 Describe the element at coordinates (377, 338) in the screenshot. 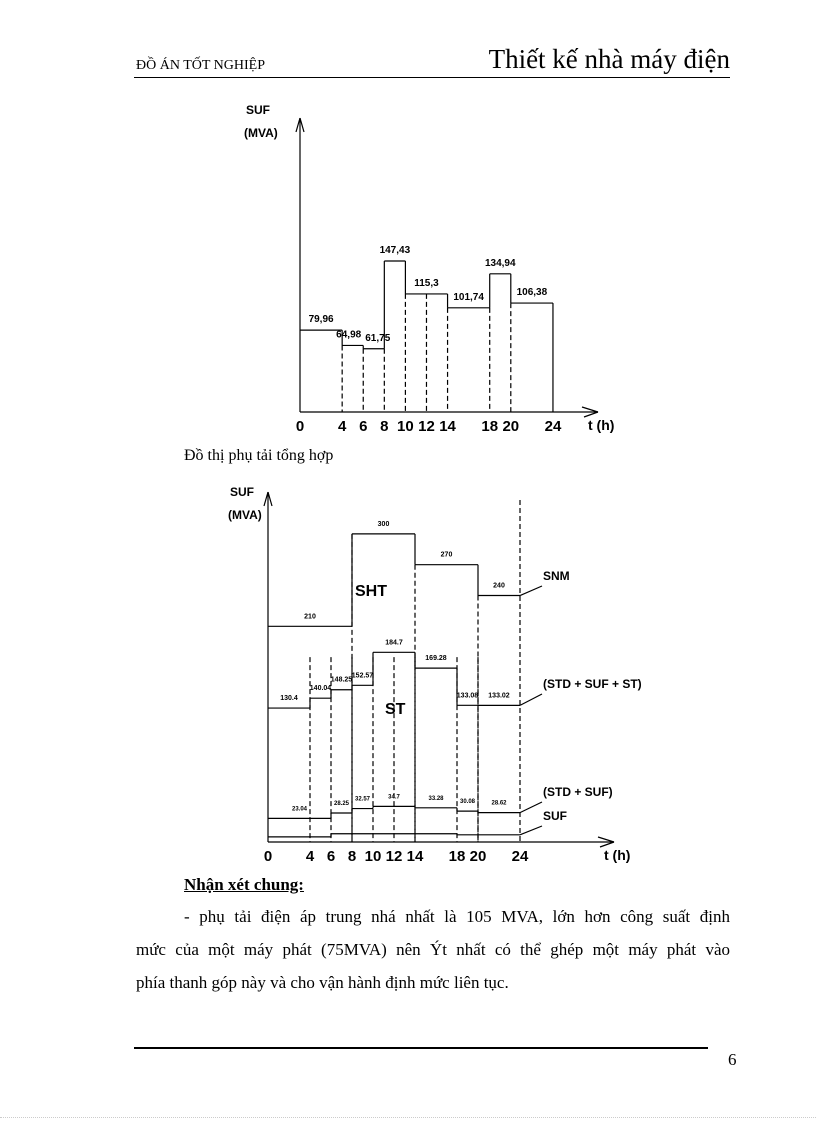

I see `bar-value-label: 61,75` at that location.